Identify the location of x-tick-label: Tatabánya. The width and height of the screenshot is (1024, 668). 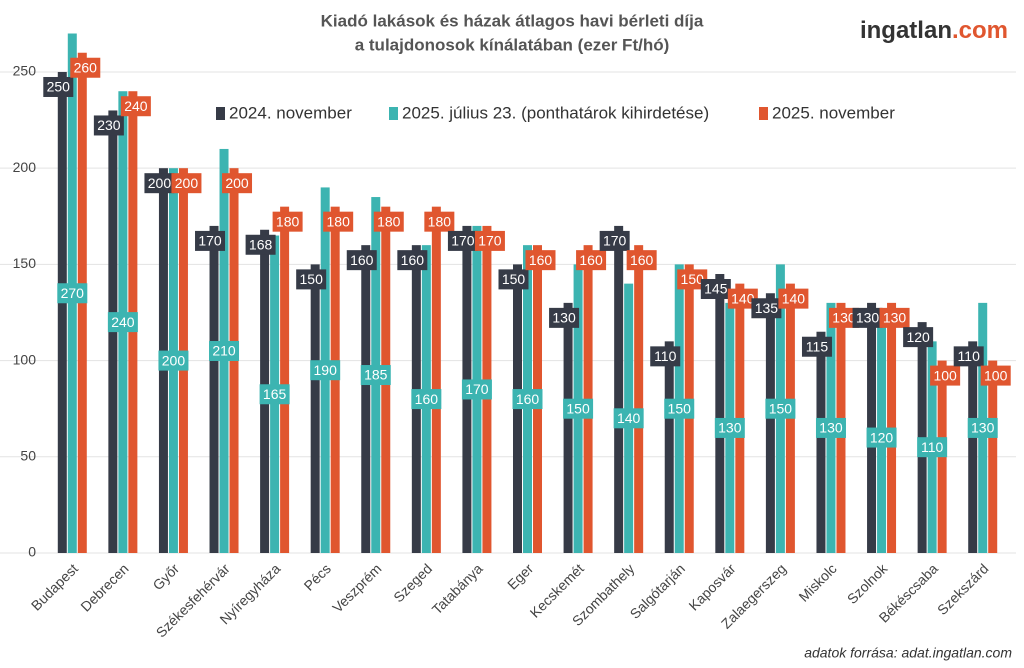
(457, 588).